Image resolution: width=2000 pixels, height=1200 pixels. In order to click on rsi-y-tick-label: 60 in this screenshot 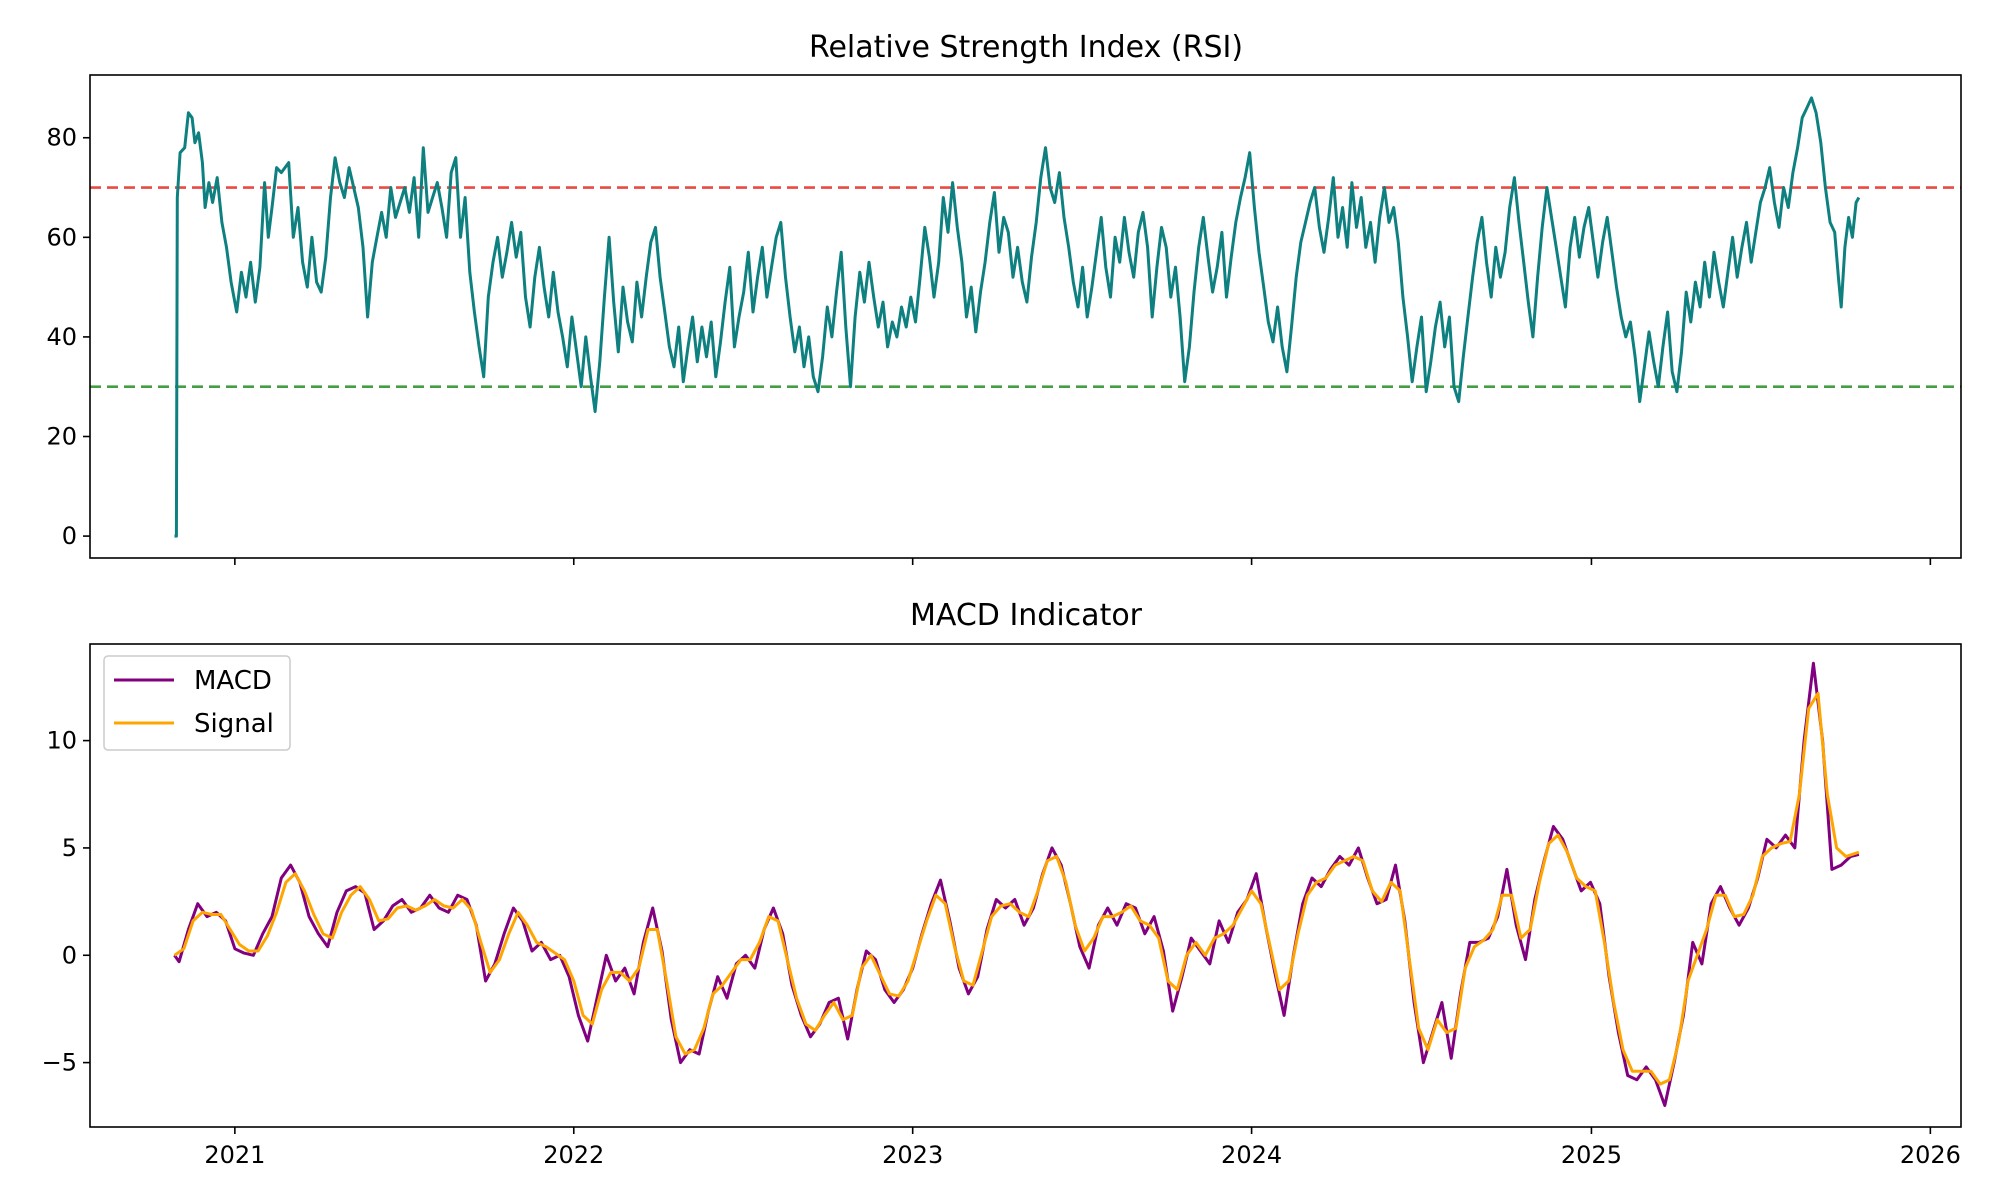, I will do `click(61, 237)`.